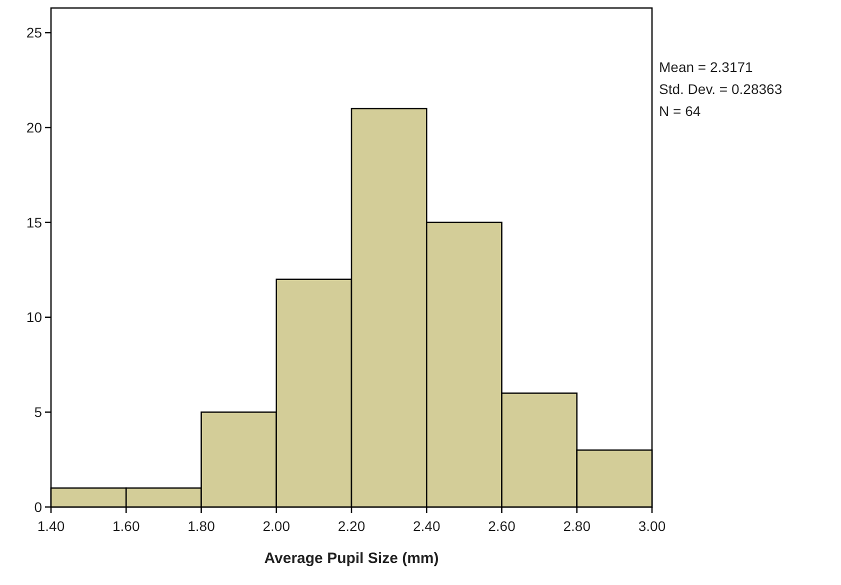 The width and height of the screenshot is (841, 585). What do you see at coordinates (202, 526) in the screenshot?
I see `x-tick-label: 1.80` at bounding box center [202, 526].